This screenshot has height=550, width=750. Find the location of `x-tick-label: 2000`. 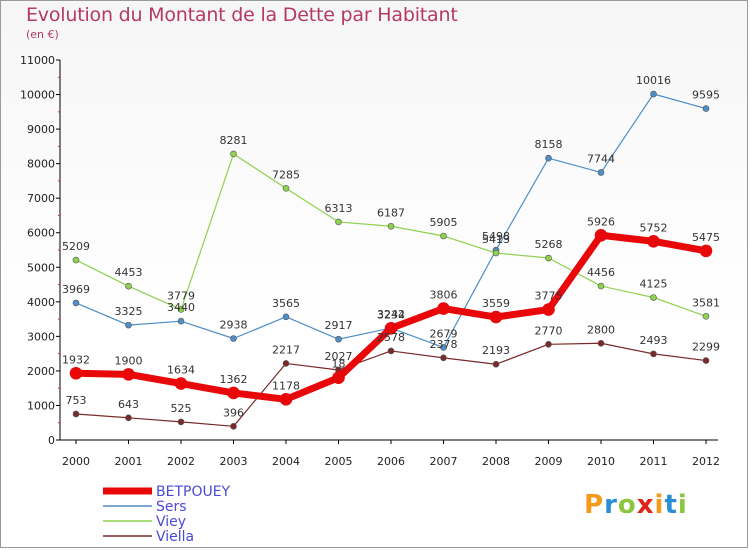

x-tick-label: 2000 is located at coordinates (76, 461).